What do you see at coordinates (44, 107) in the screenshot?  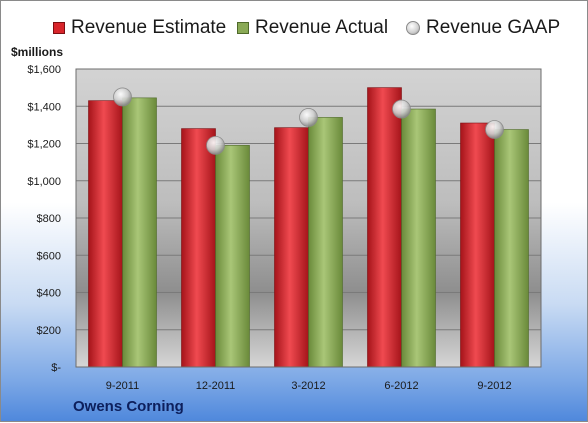 I see `y-tick-label: $1,400` at bounding box center [44, 107].